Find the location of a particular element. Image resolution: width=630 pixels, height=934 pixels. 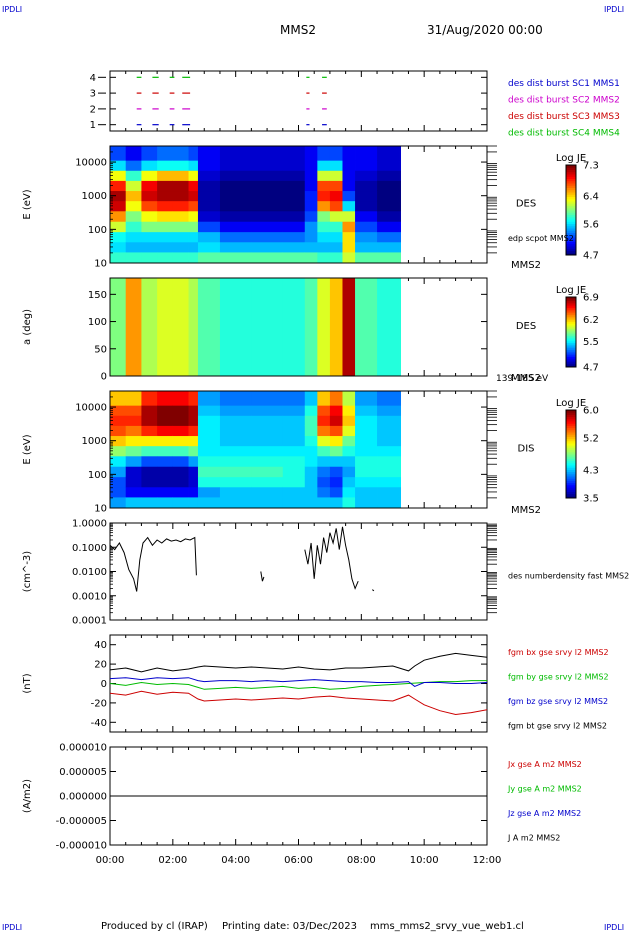

x-tick-label: 02:00 is located at coordinates (172, 860).